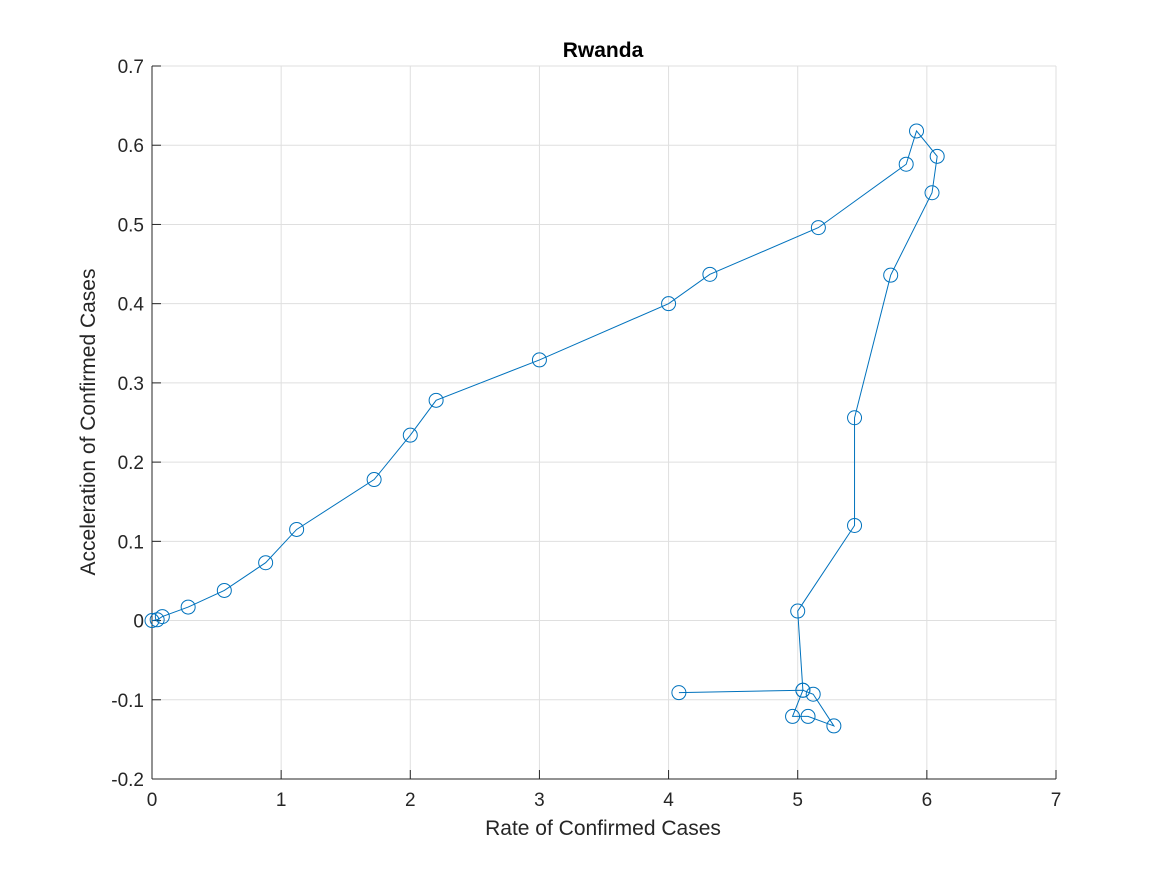  What do you see at coordinates (797, 800) in the screenshot?
I see `x-tick-label: 5` at bounding box center [797, 800].